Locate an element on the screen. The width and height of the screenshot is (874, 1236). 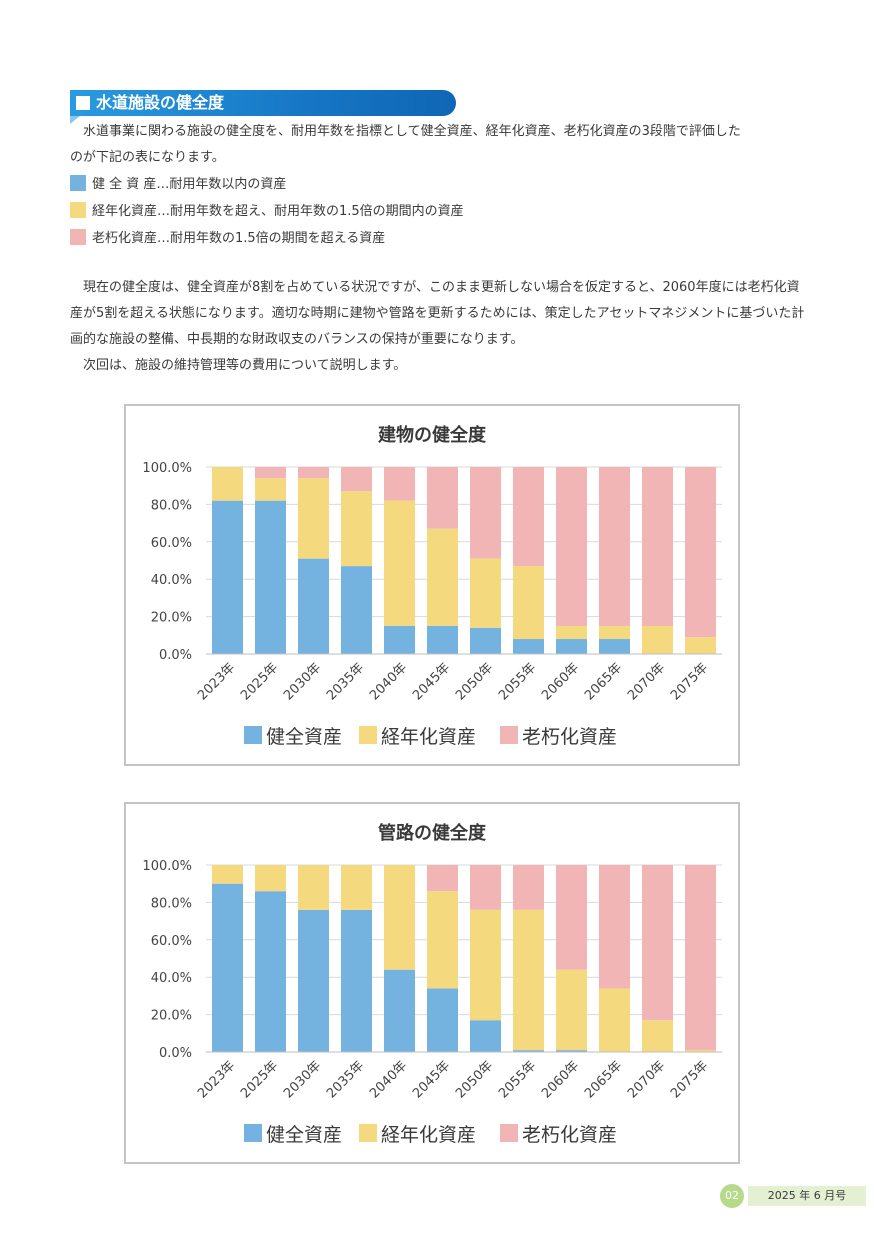
pipeline-chart-x-tick-label: 2050年 is located at coordinates (474, 1079).